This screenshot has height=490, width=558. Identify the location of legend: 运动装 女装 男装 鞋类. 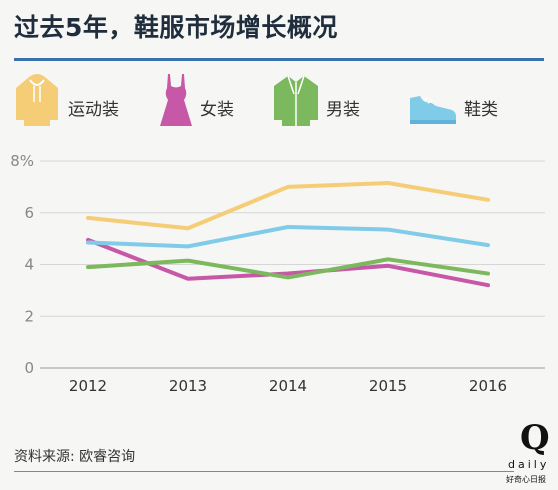
(279, 102).